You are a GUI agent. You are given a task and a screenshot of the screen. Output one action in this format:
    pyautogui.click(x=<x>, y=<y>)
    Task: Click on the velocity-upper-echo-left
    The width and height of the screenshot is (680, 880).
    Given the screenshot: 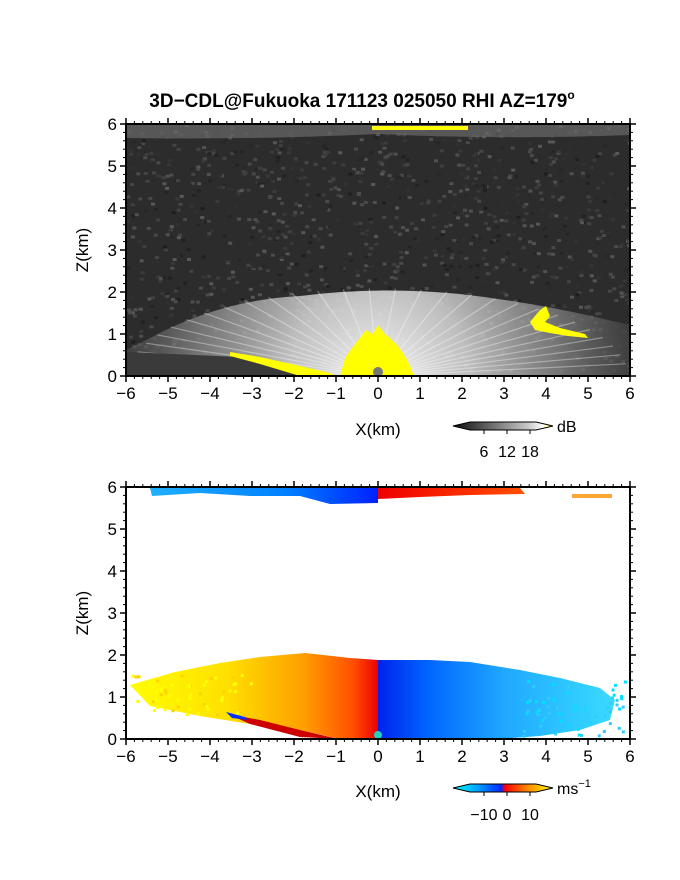 What is the action you would take?
    pyautogui.click(x=264, y=496)
    